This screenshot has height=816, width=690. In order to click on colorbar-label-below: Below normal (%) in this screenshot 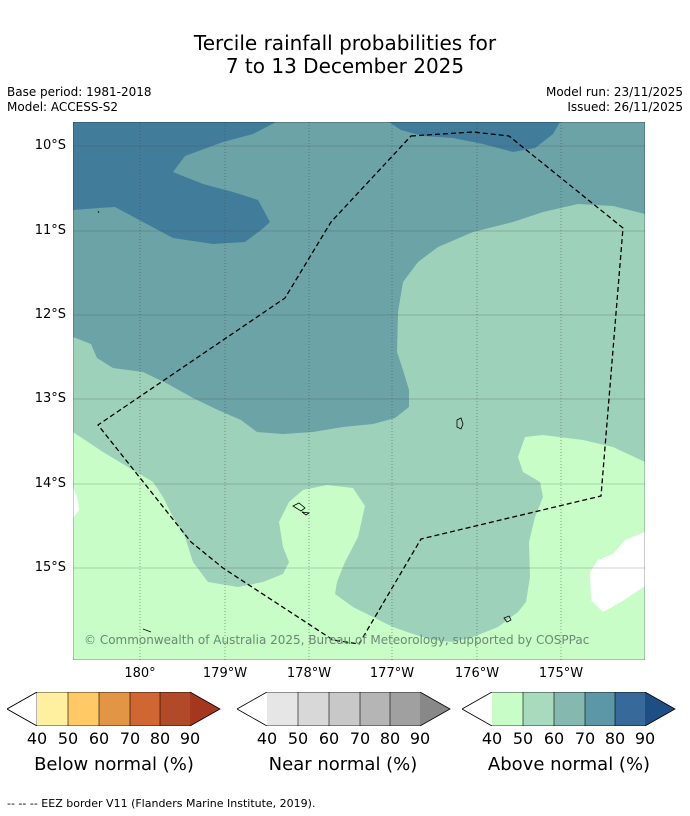, I will do `click(114, 764)`.